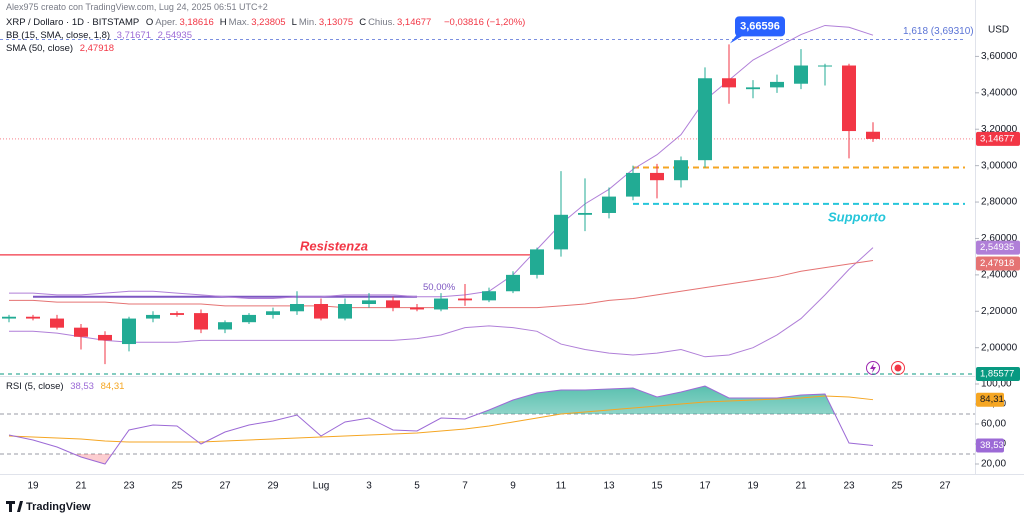  What do you see at coordinates (999, 165) in the screenshot?
I see `y-tick-label: 3,00000` at bounding box center [999, 165].